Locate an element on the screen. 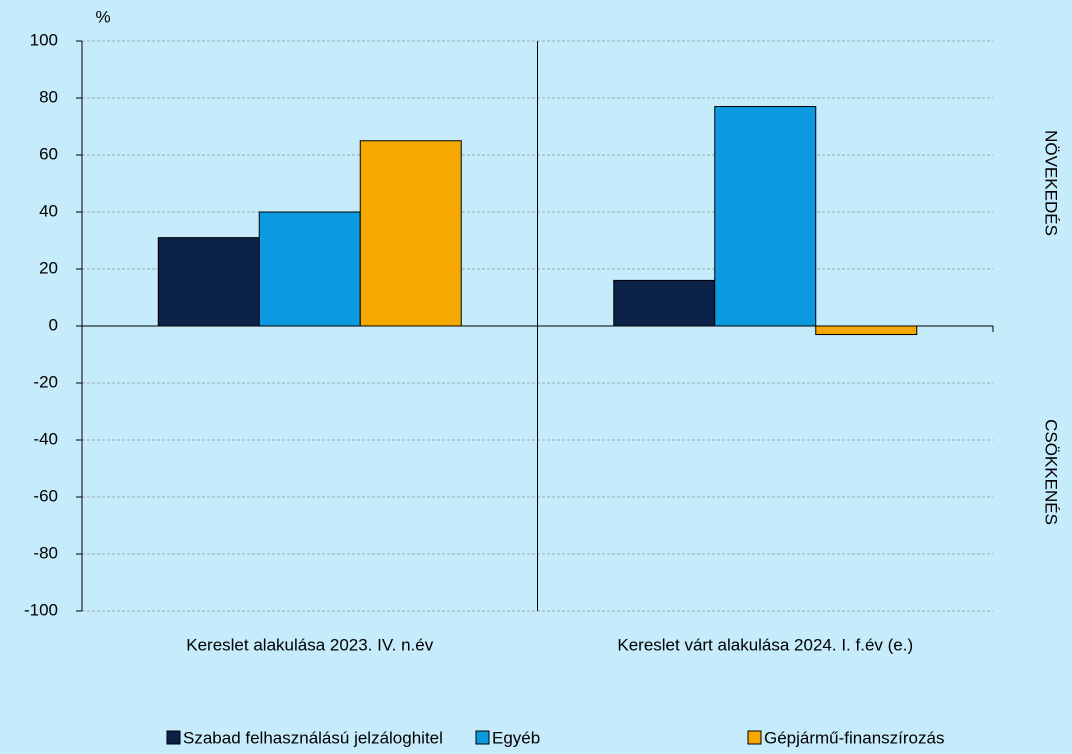 The width and height of the screenshot is (1072, 754). y-tick-label: 60 is located at coordinates (48, 153).